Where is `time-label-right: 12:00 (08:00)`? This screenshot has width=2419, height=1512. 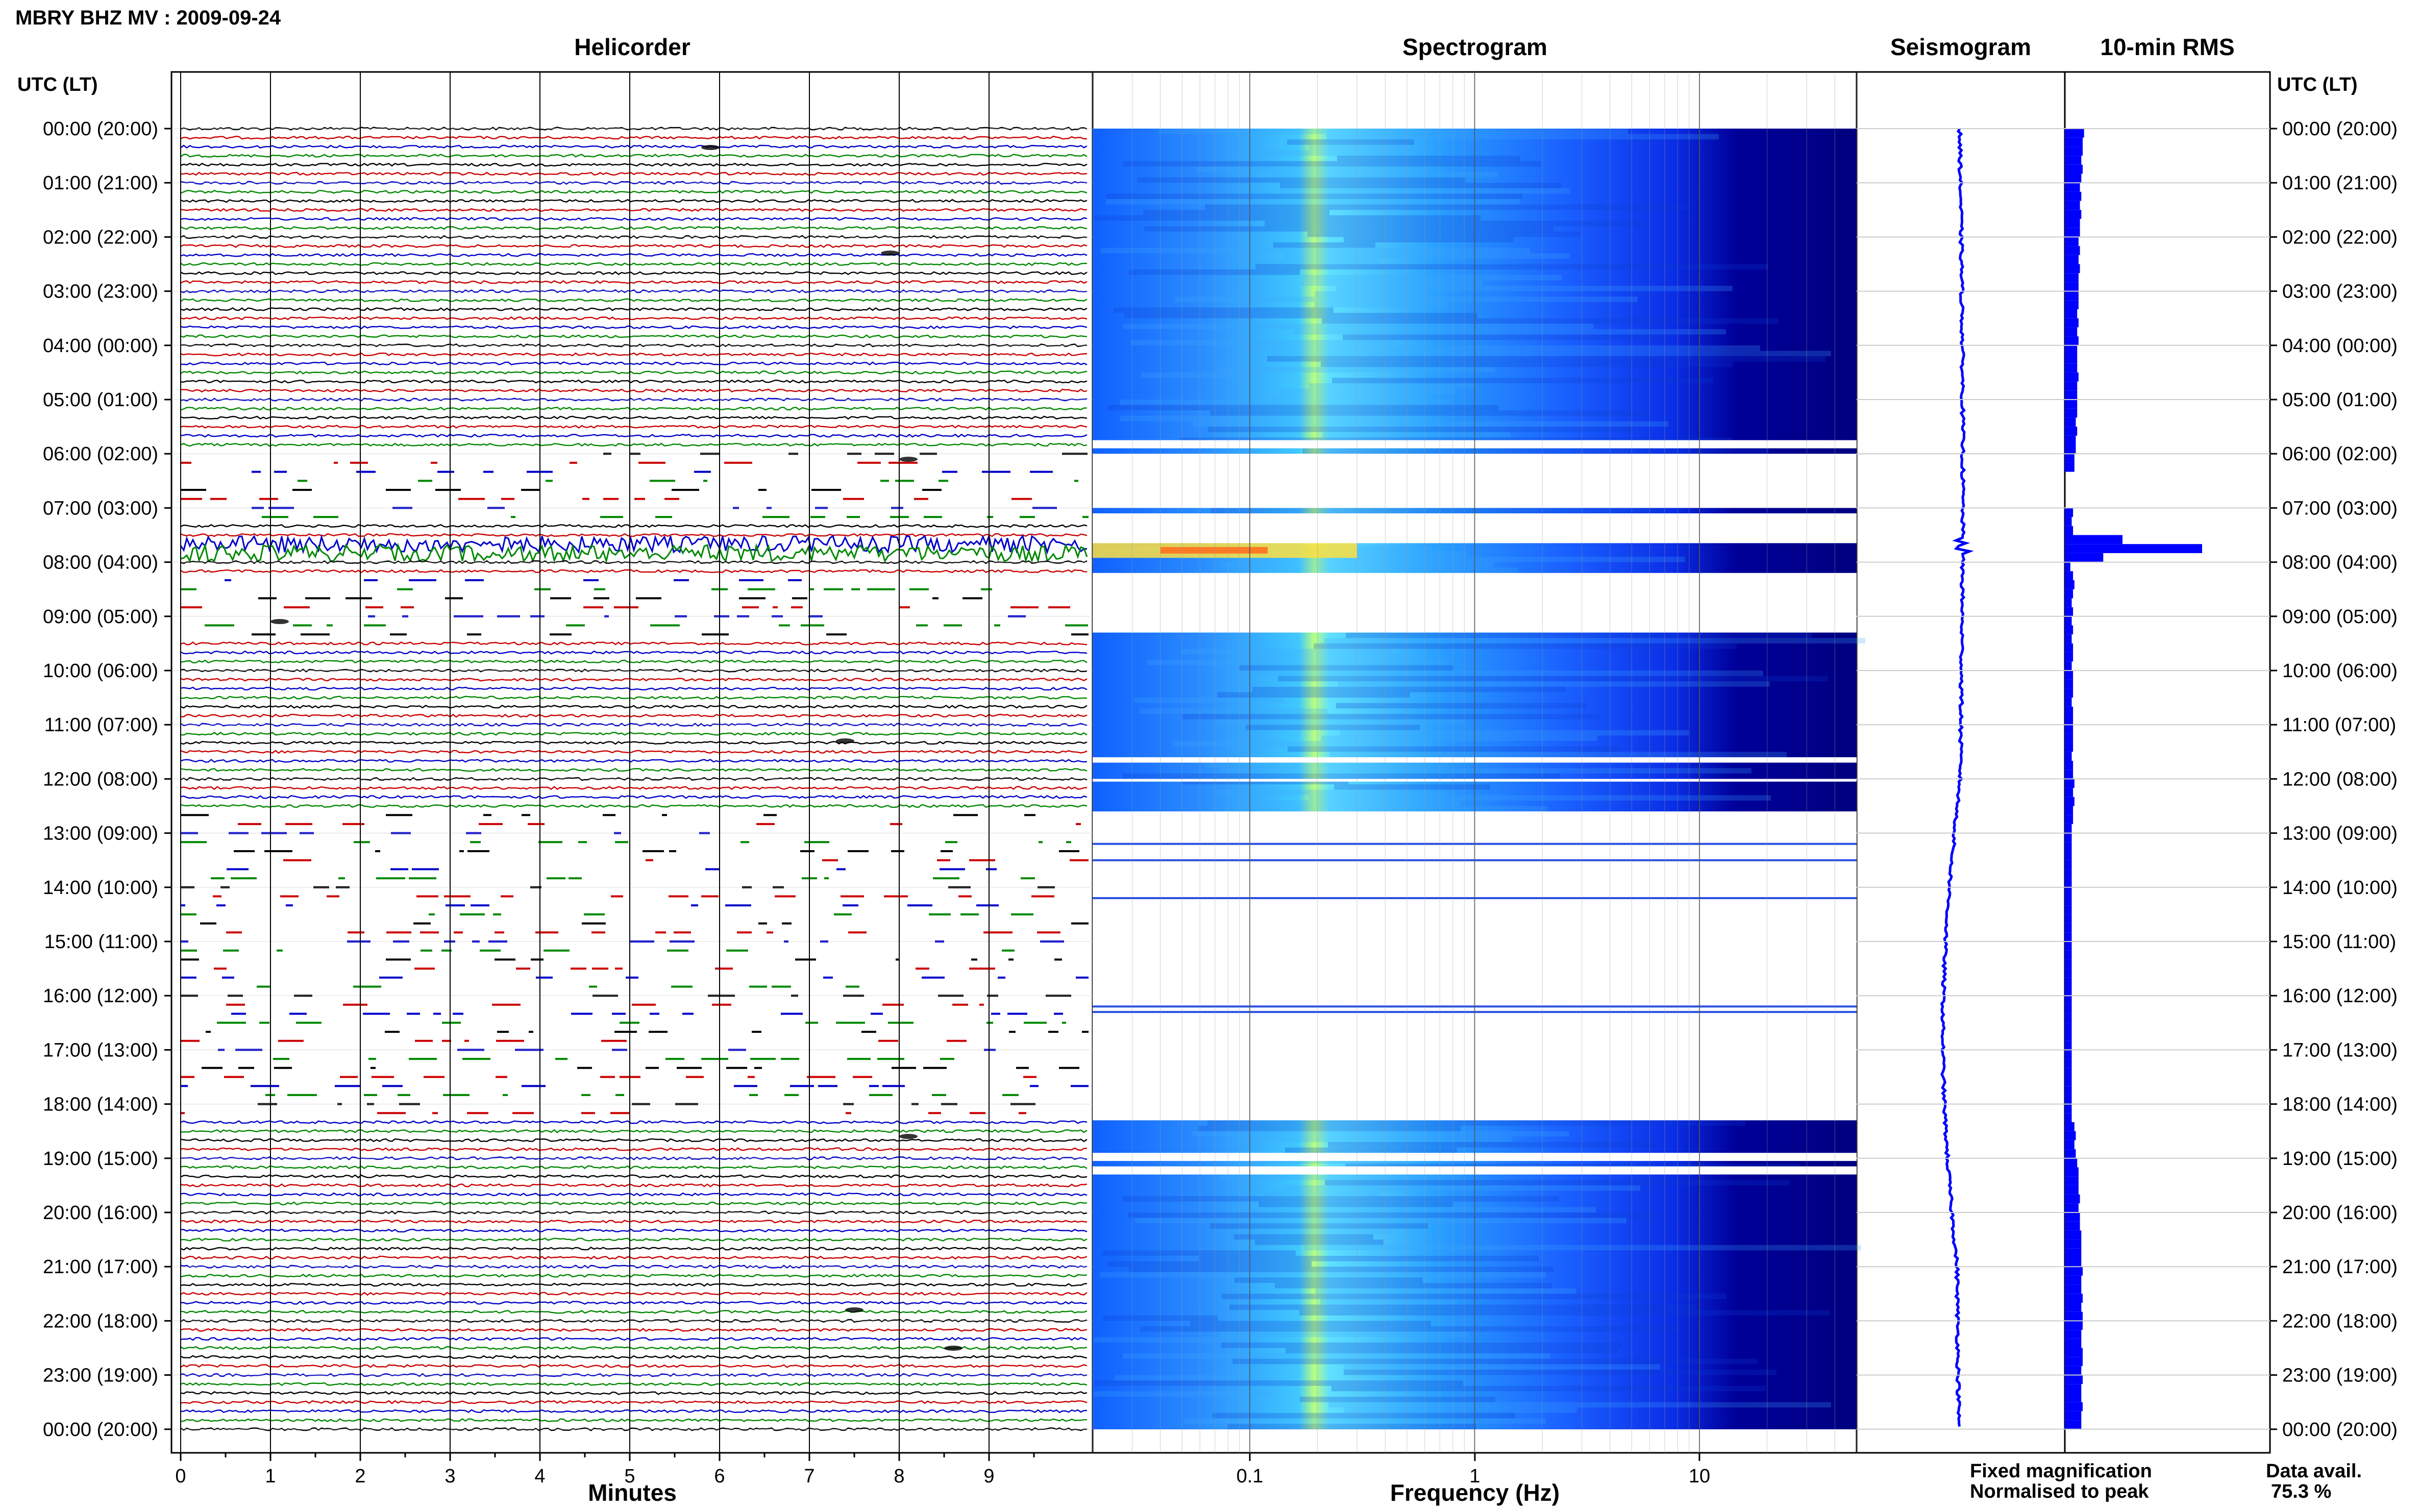 time-label-right: 12:00 (08:00) is located at coordinates (2340, 779).